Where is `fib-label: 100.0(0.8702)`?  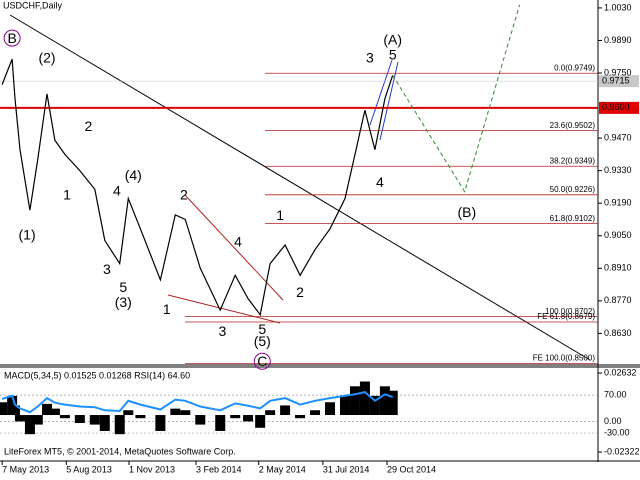 fib-label: 100.0(0.8702) is located at coordinates (570, 311).